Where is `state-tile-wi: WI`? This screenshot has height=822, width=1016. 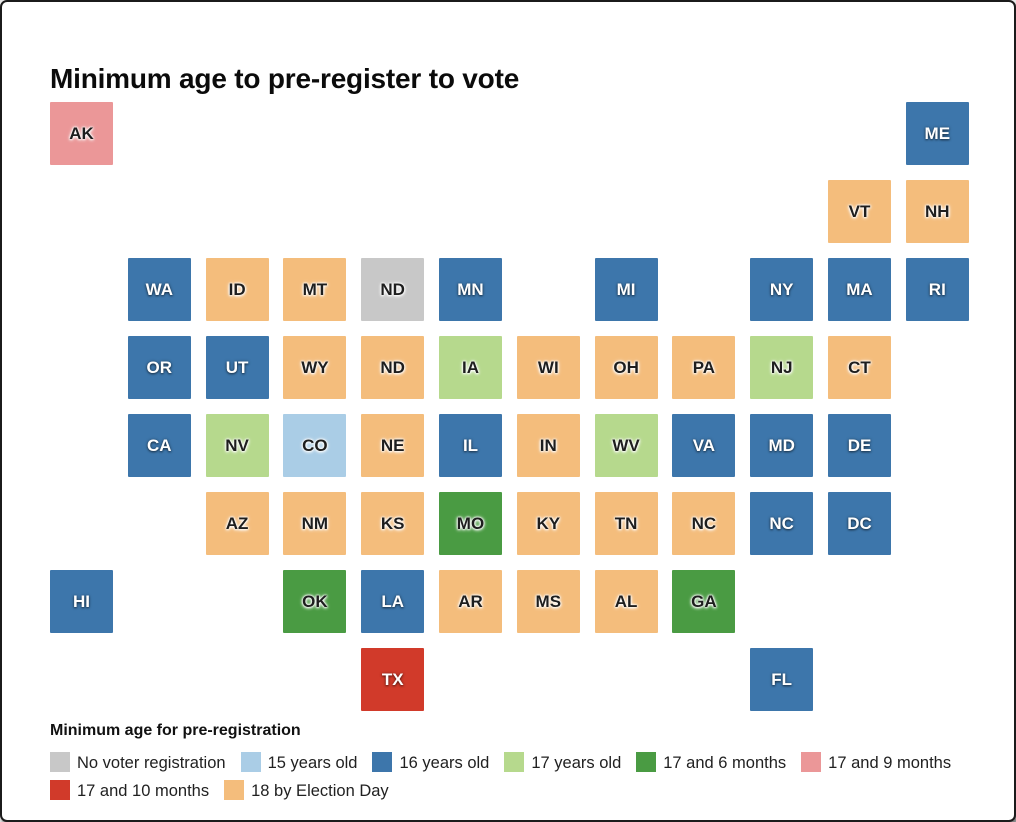 state-tile-wi: WI is located at coordinates (548, 367).